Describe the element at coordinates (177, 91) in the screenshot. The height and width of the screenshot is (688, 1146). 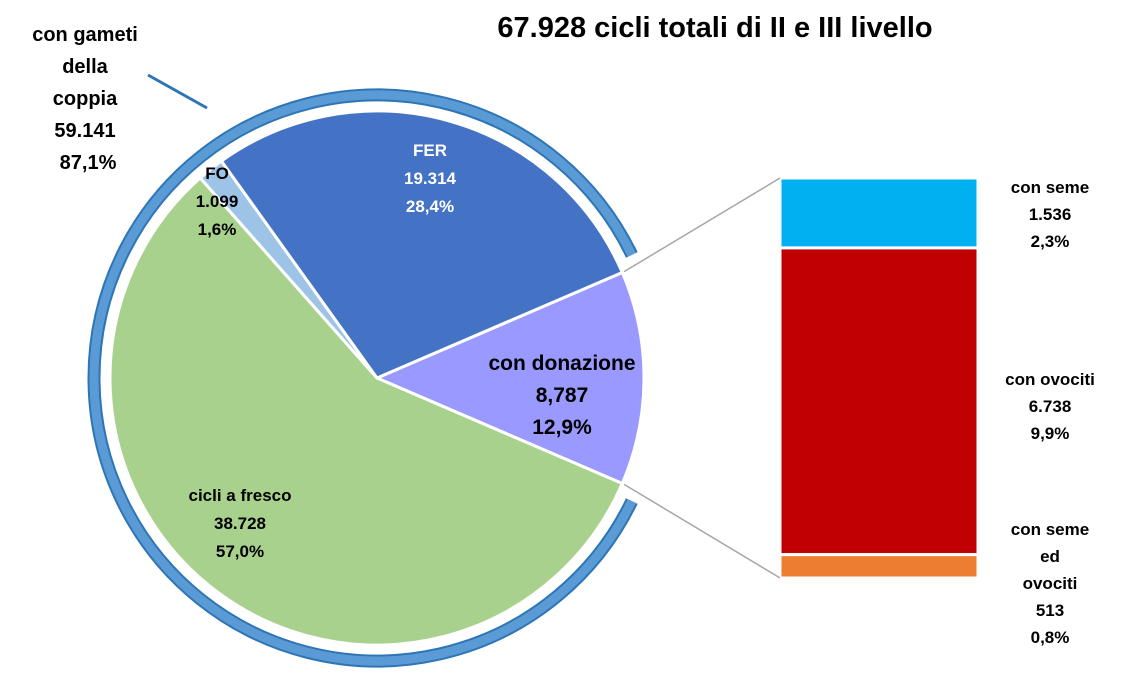
I see `ring-leader` at that location.